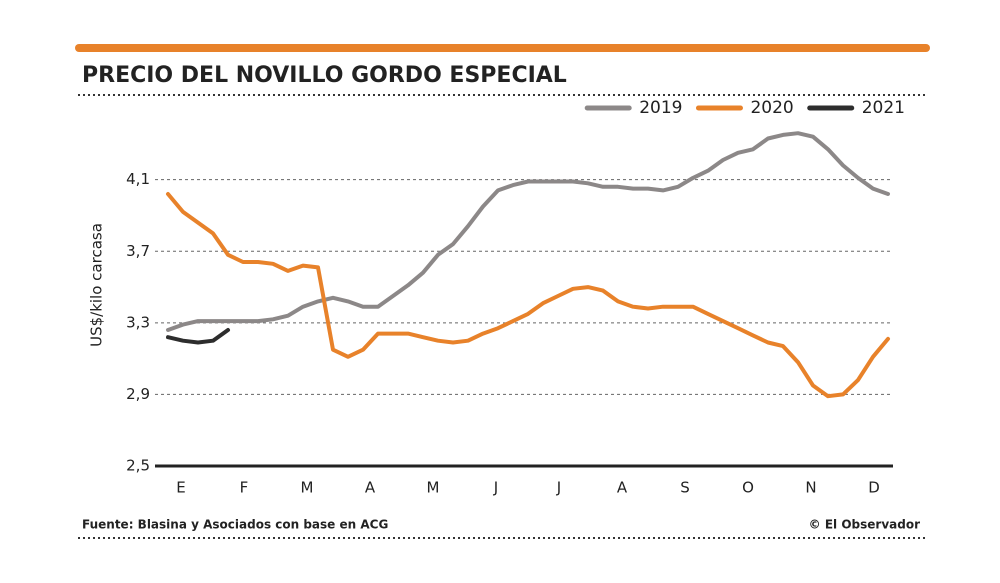 The height and width of the screenshot is (583, 1000). What do you see at coordinates (771, 108) in the screenshot?
I see `legend-label: 2020` at bounding box center [771, 108].